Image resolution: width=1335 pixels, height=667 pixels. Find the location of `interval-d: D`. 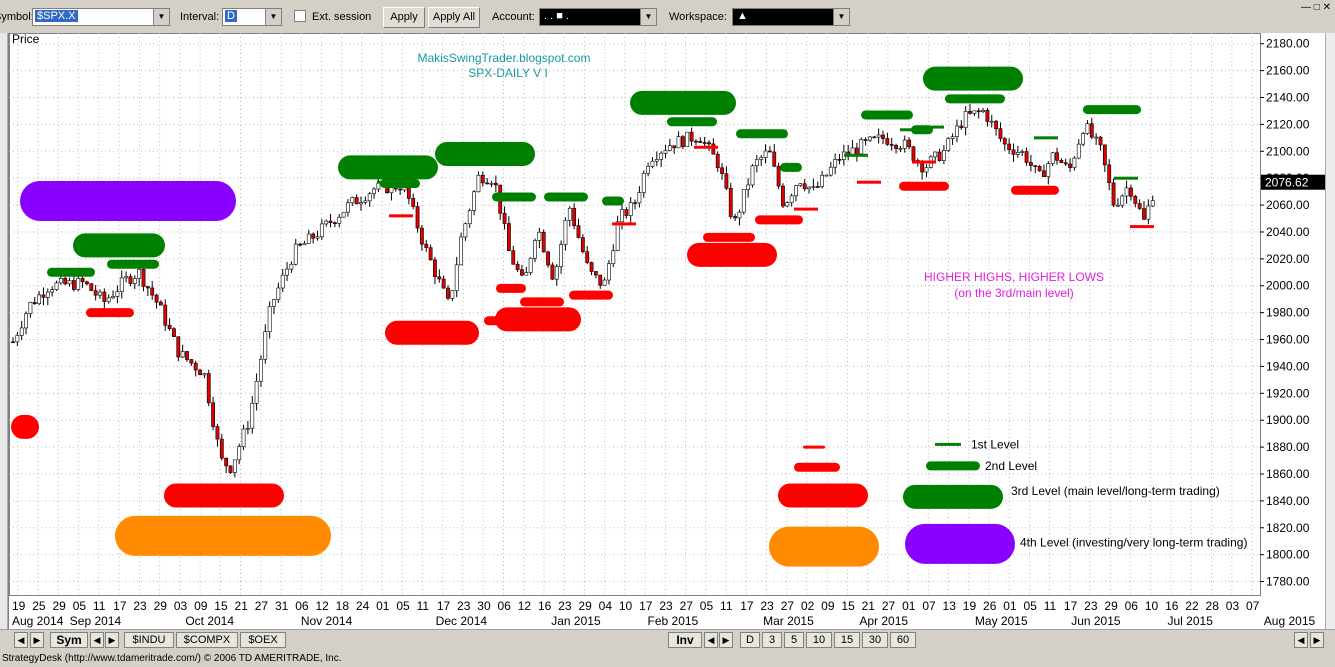

interval-d: D is located at coordinates (750, 640).